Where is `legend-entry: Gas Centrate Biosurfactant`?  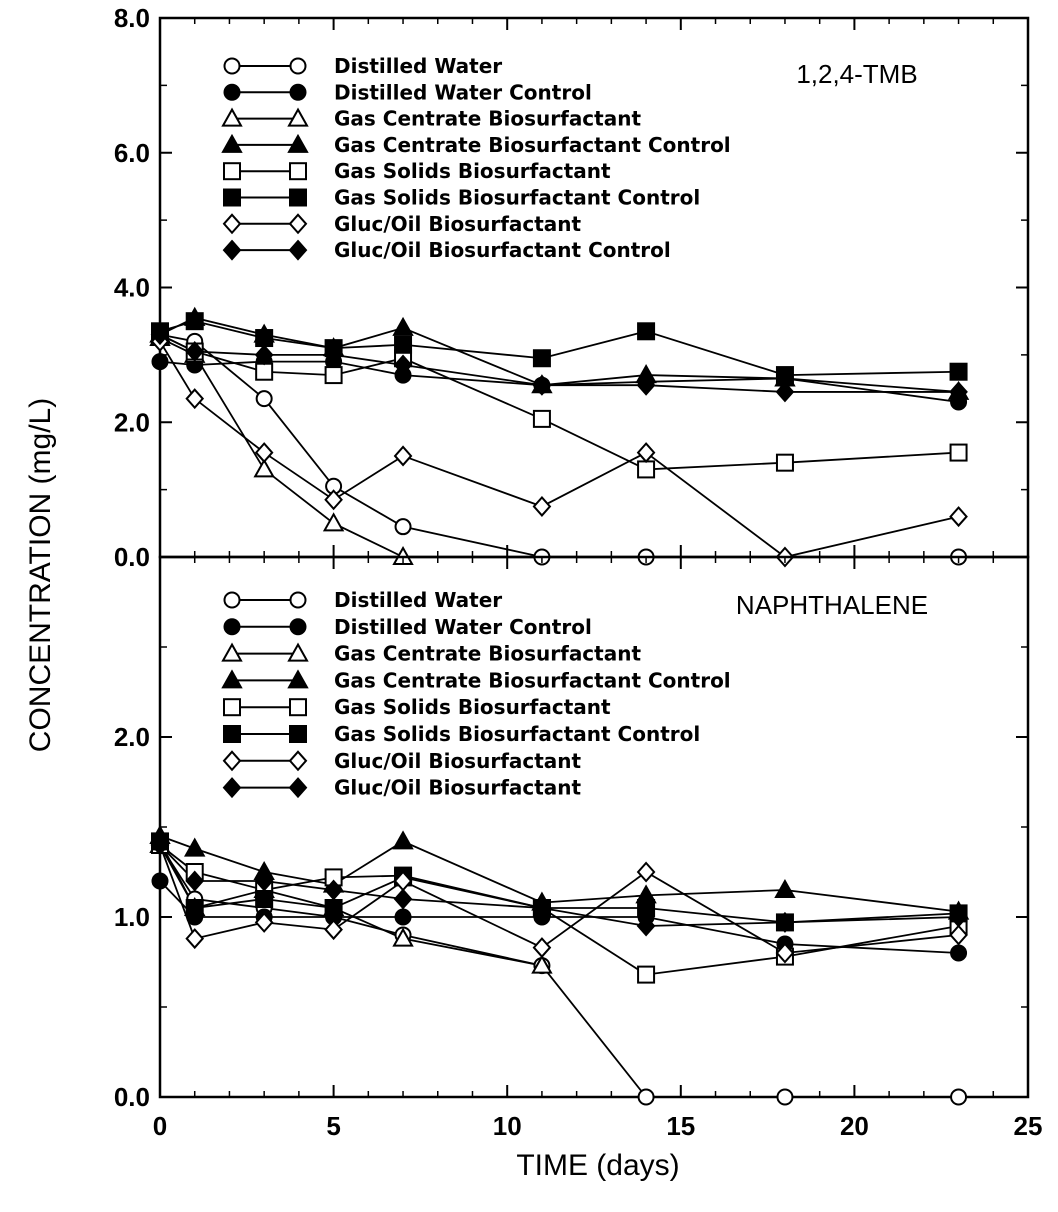
legend-entry: Gas Centrate Biosurfactant is located at coordinates (431, 654).